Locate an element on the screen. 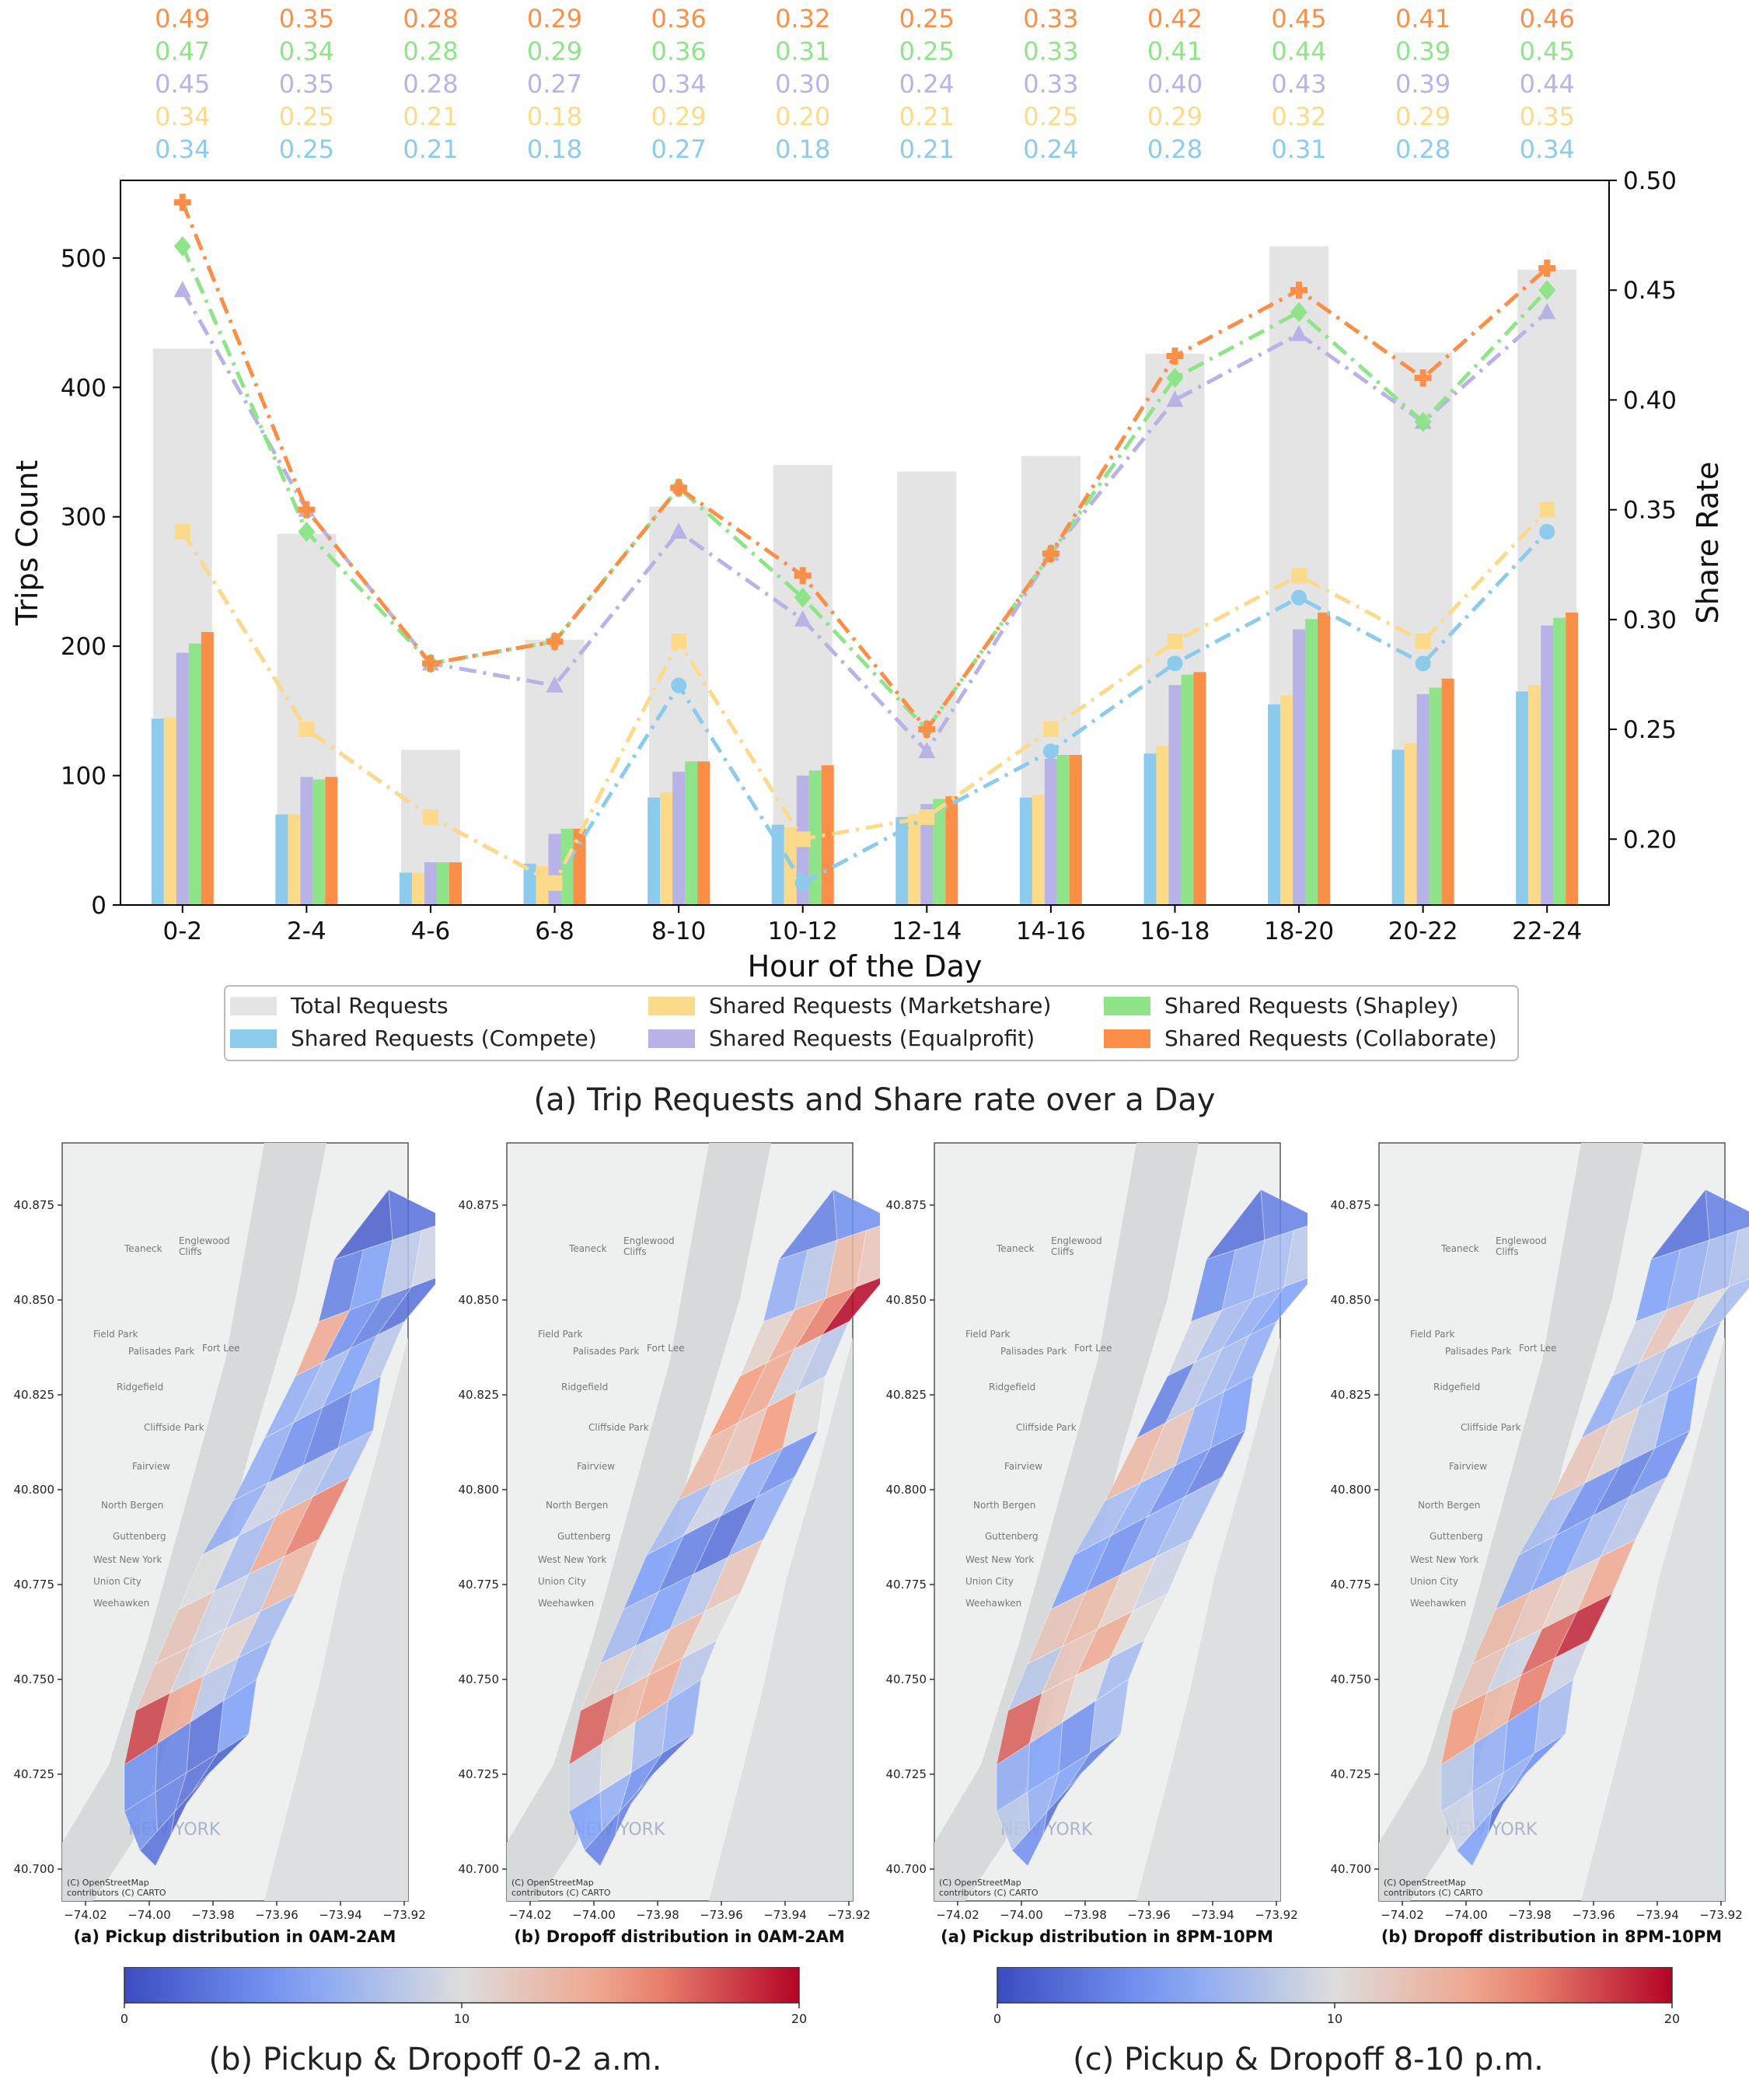  ytick-label: 0 is located at coordinates (98, 906).